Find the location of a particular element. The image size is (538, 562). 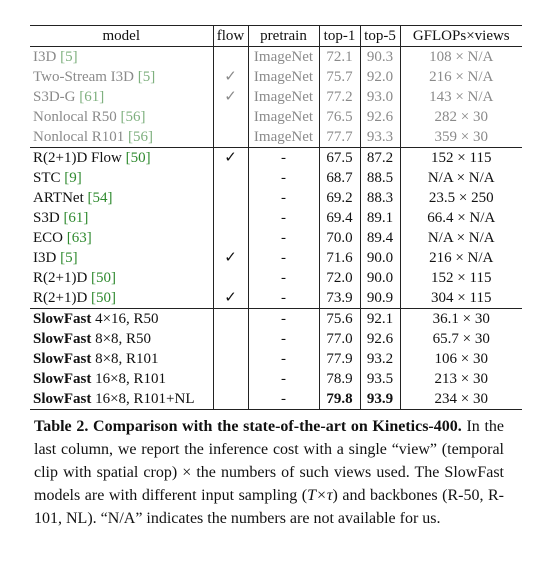

model-name: 16×8, R101 is located at coordinates (131, 379).